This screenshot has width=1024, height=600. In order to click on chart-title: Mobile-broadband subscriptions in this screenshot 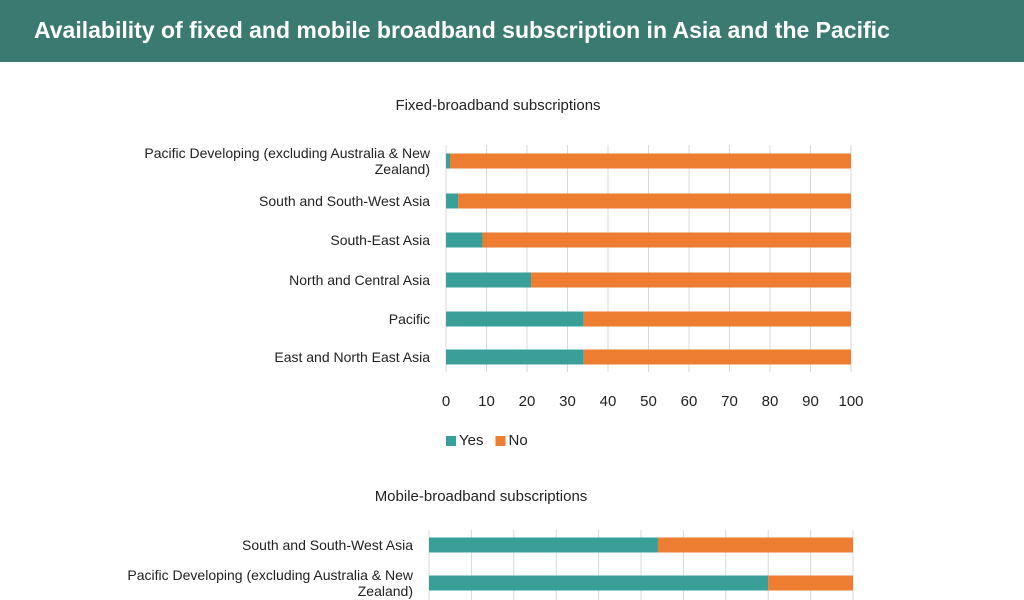, I will do `click(481, 496)`.